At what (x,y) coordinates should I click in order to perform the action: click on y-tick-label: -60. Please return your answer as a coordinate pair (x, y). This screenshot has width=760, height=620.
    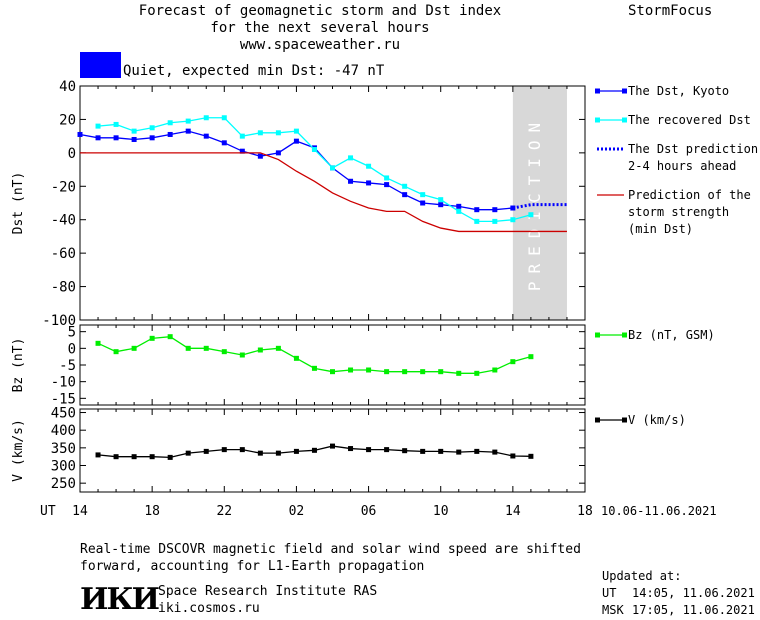
    Looking at the image, I should click on (63, 254).